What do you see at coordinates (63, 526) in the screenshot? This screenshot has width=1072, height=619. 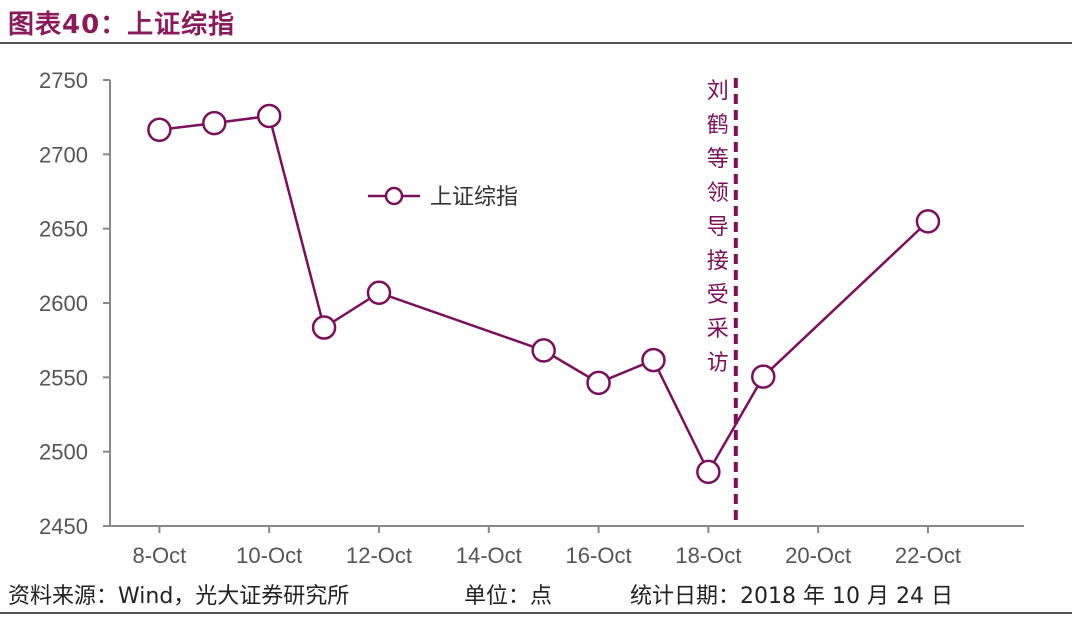 I see `y-tick-label: 2450` at bounding box center [63, 526].